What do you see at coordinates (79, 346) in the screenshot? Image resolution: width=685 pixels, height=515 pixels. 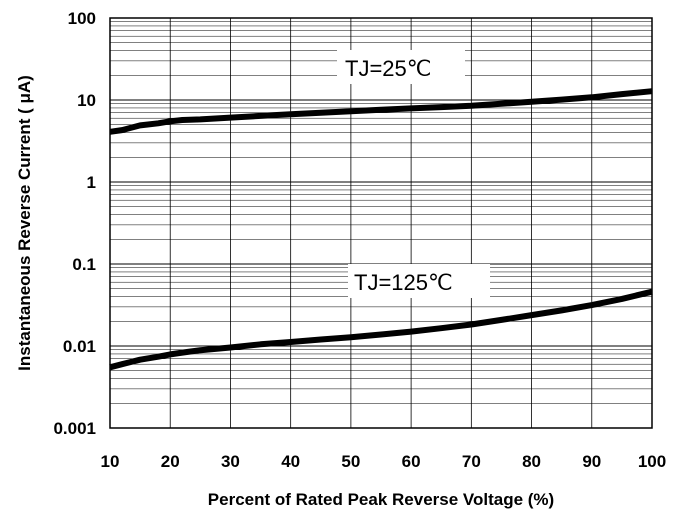 I see `y-tick-label: 0.01` at bounding box center [79, 346].